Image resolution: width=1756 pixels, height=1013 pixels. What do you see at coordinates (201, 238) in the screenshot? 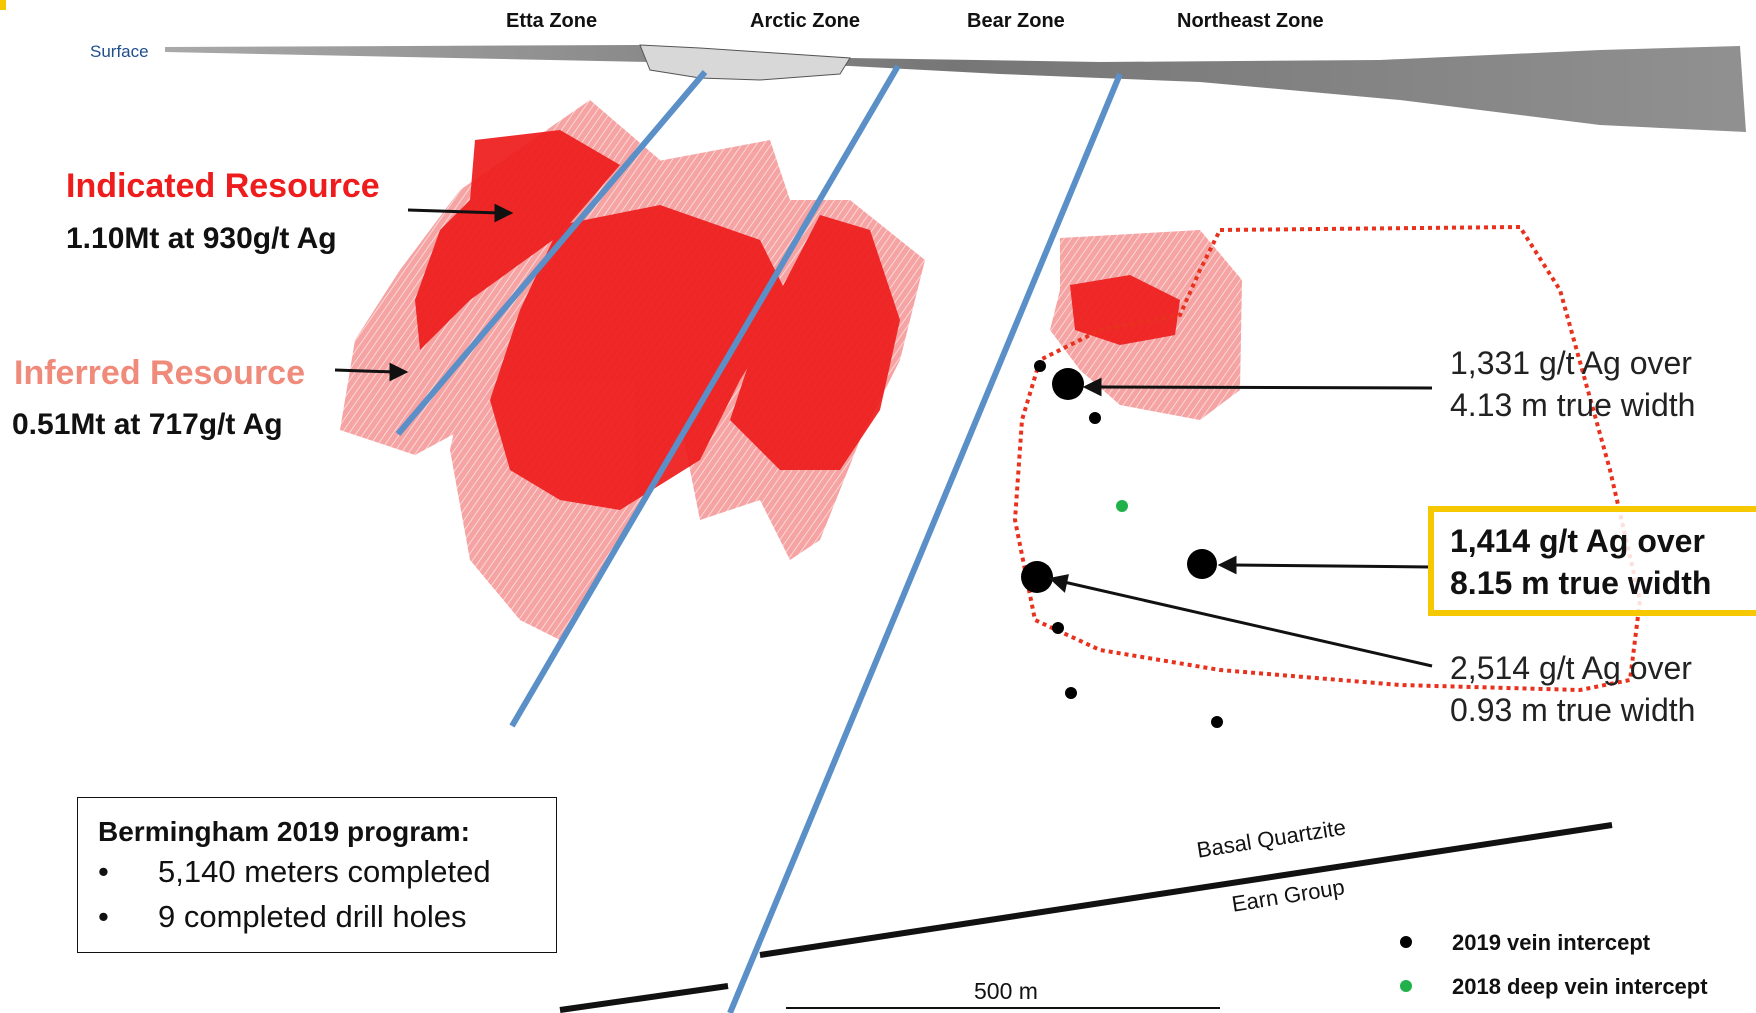
I see `indicated-resource-value: 1.10Mt at 930g/t Ag` at bounding box center [201, 238].